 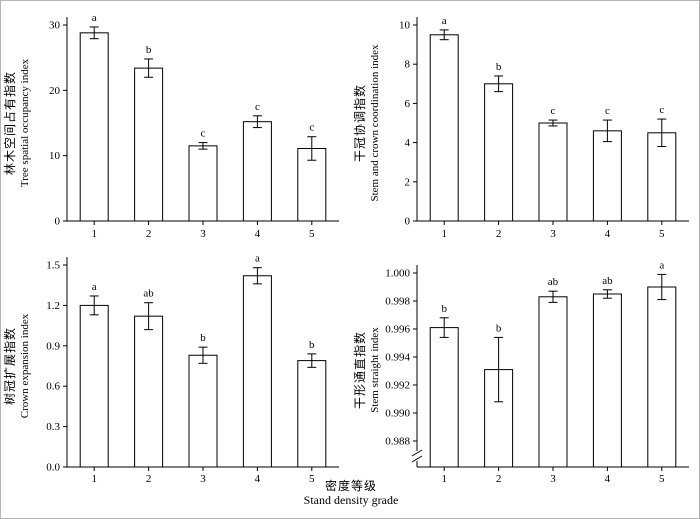 I want to click on svg-text: 0.990, so click(x=397, y=414).